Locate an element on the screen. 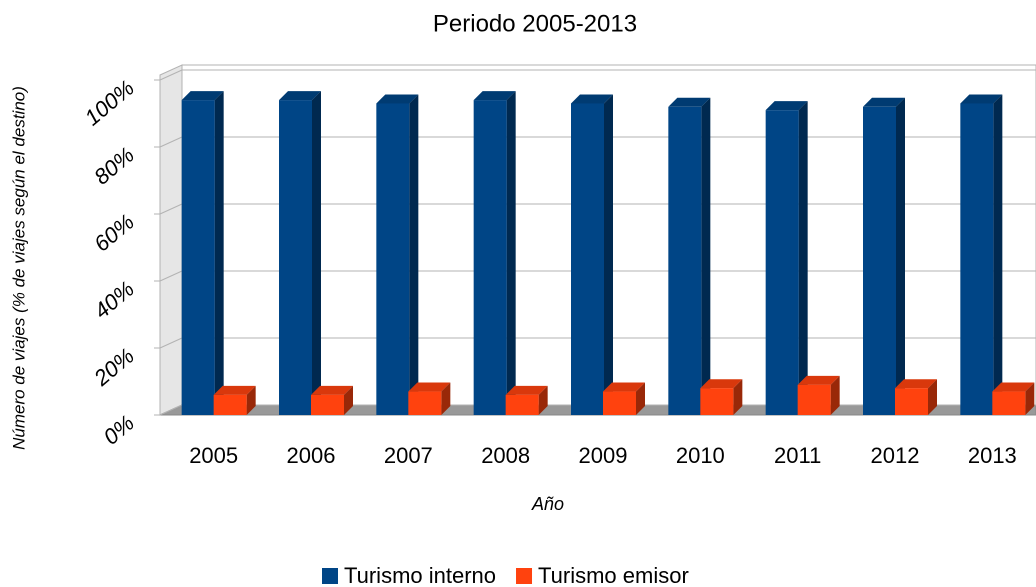  x-tick-label: 2005 is located at coordinates (213, 455).